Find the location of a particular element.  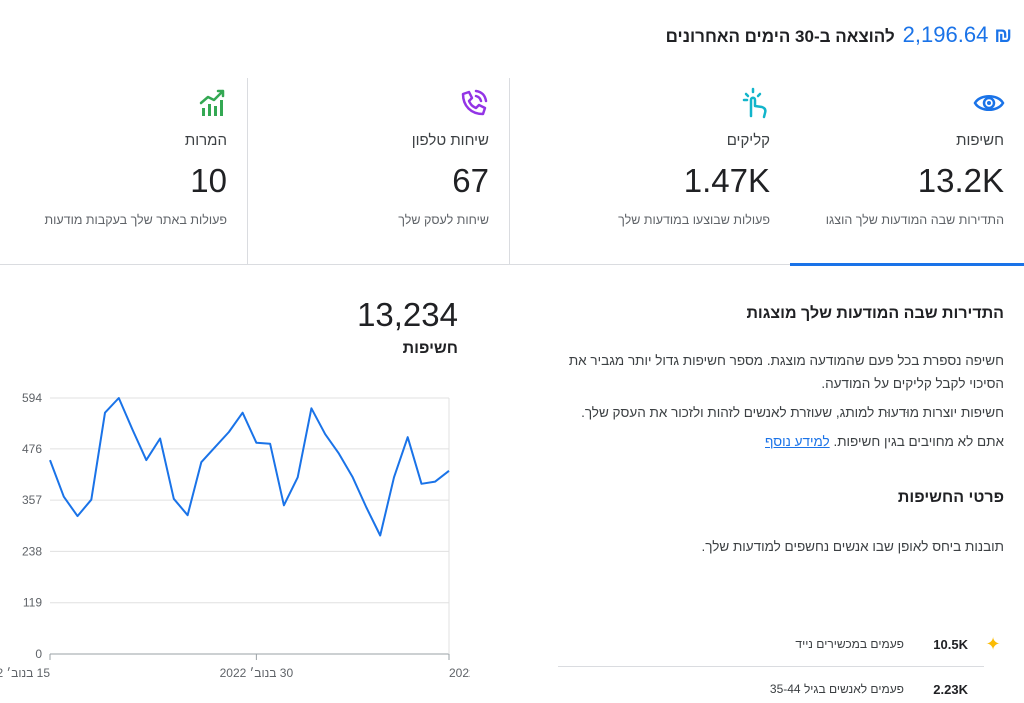

card-description: פעולות שבוצעו במודעות שלך is located at coordinates (694, 220).